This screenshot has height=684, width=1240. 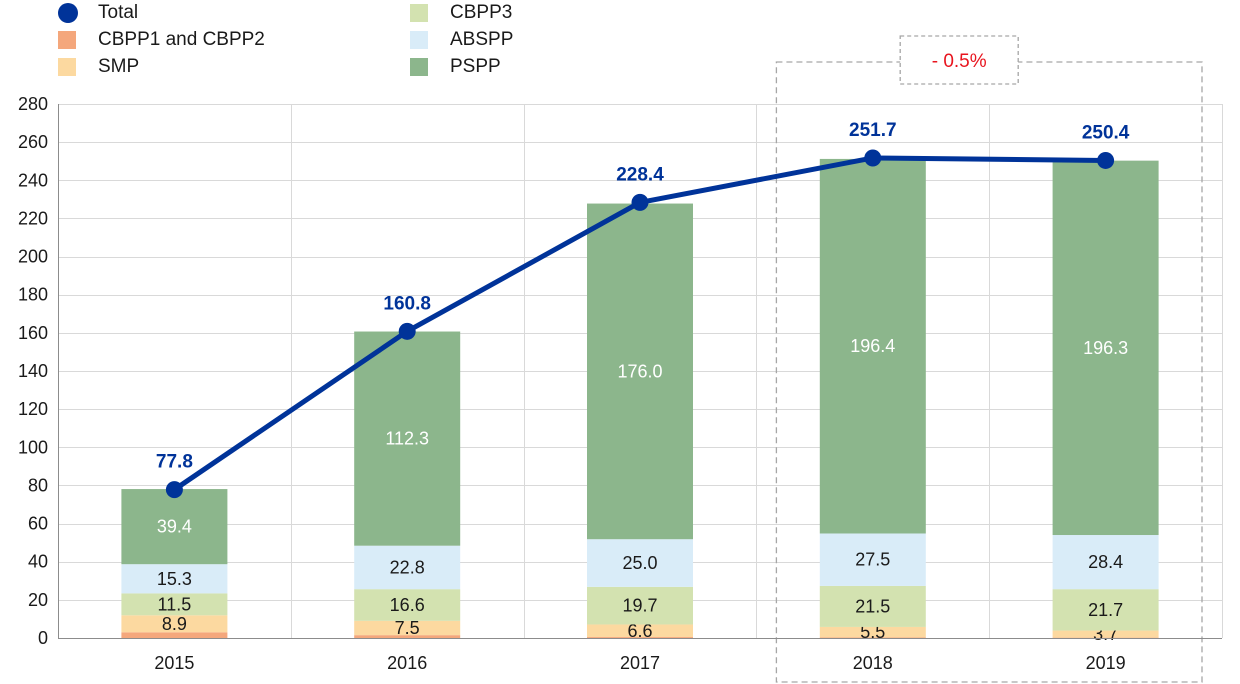 What do you see at coordinates (873, 130) in the screenshot?
I see `total-label: 251.7` at bounding box center [873, 130].